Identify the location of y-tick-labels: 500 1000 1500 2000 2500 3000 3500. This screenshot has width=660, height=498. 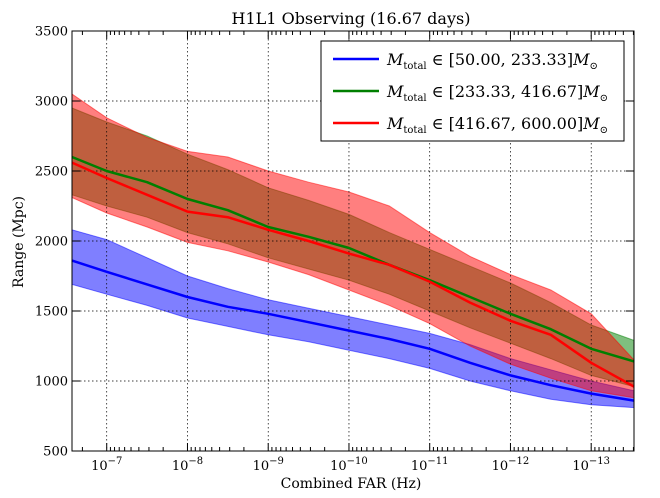
(51, 242).